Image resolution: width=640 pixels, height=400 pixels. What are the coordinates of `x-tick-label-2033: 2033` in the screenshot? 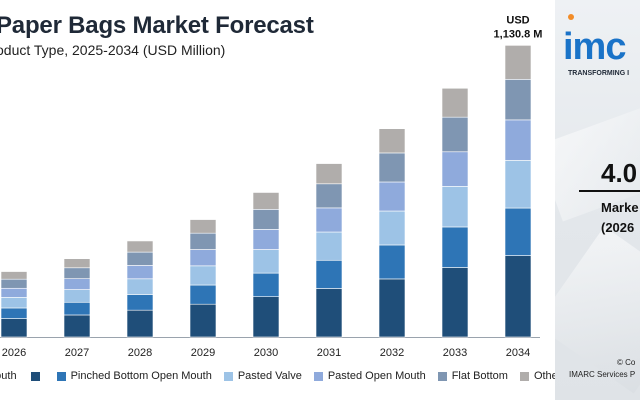 It's located at (455, 353).